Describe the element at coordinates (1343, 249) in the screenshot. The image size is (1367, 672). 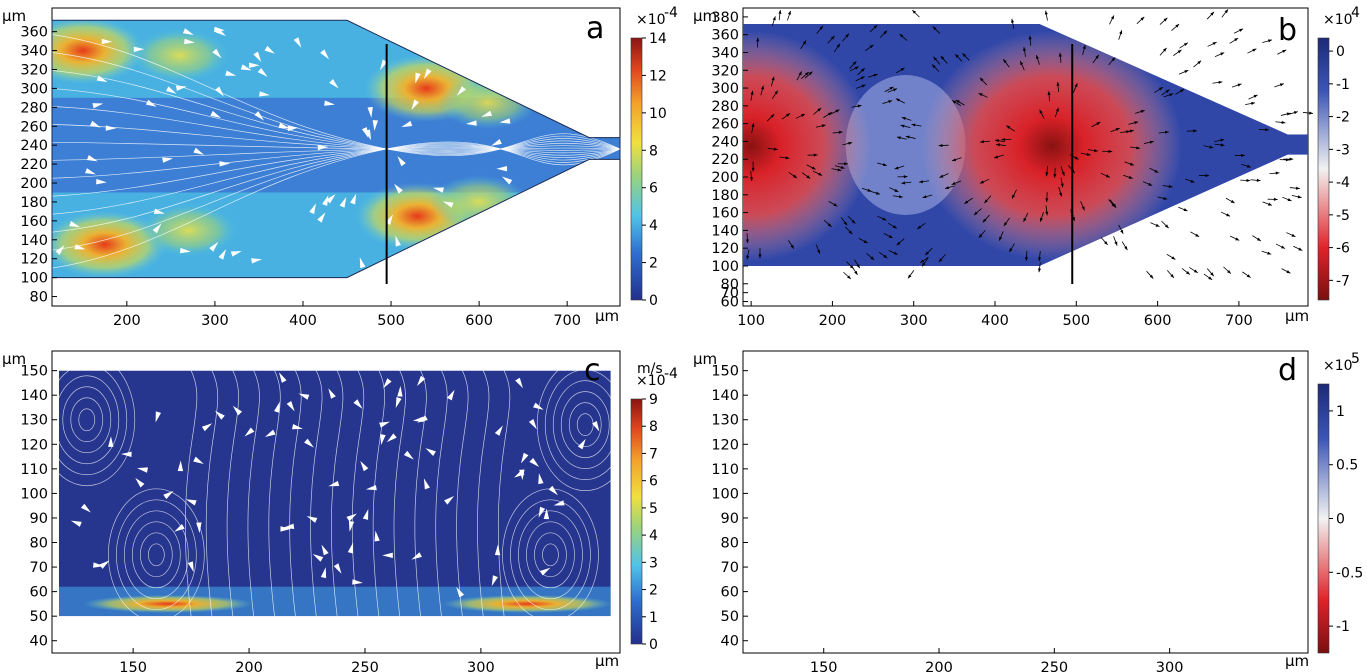
I see `colorbar-tick-label: -6` at that location.